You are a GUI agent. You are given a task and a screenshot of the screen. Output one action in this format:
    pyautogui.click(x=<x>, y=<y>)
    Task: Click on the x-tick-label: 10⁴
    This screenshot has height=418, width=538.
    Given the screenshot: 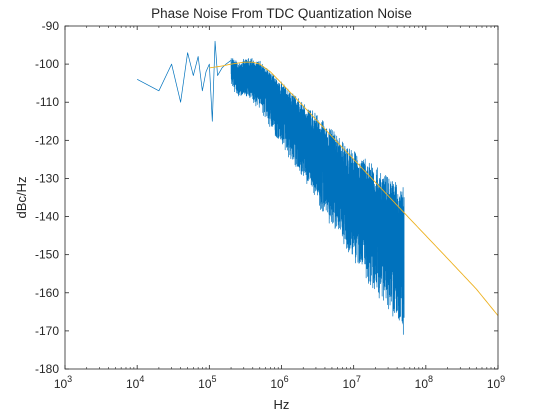 What is the action you would take?
    pyautogui.click(x=135, y=382)
    